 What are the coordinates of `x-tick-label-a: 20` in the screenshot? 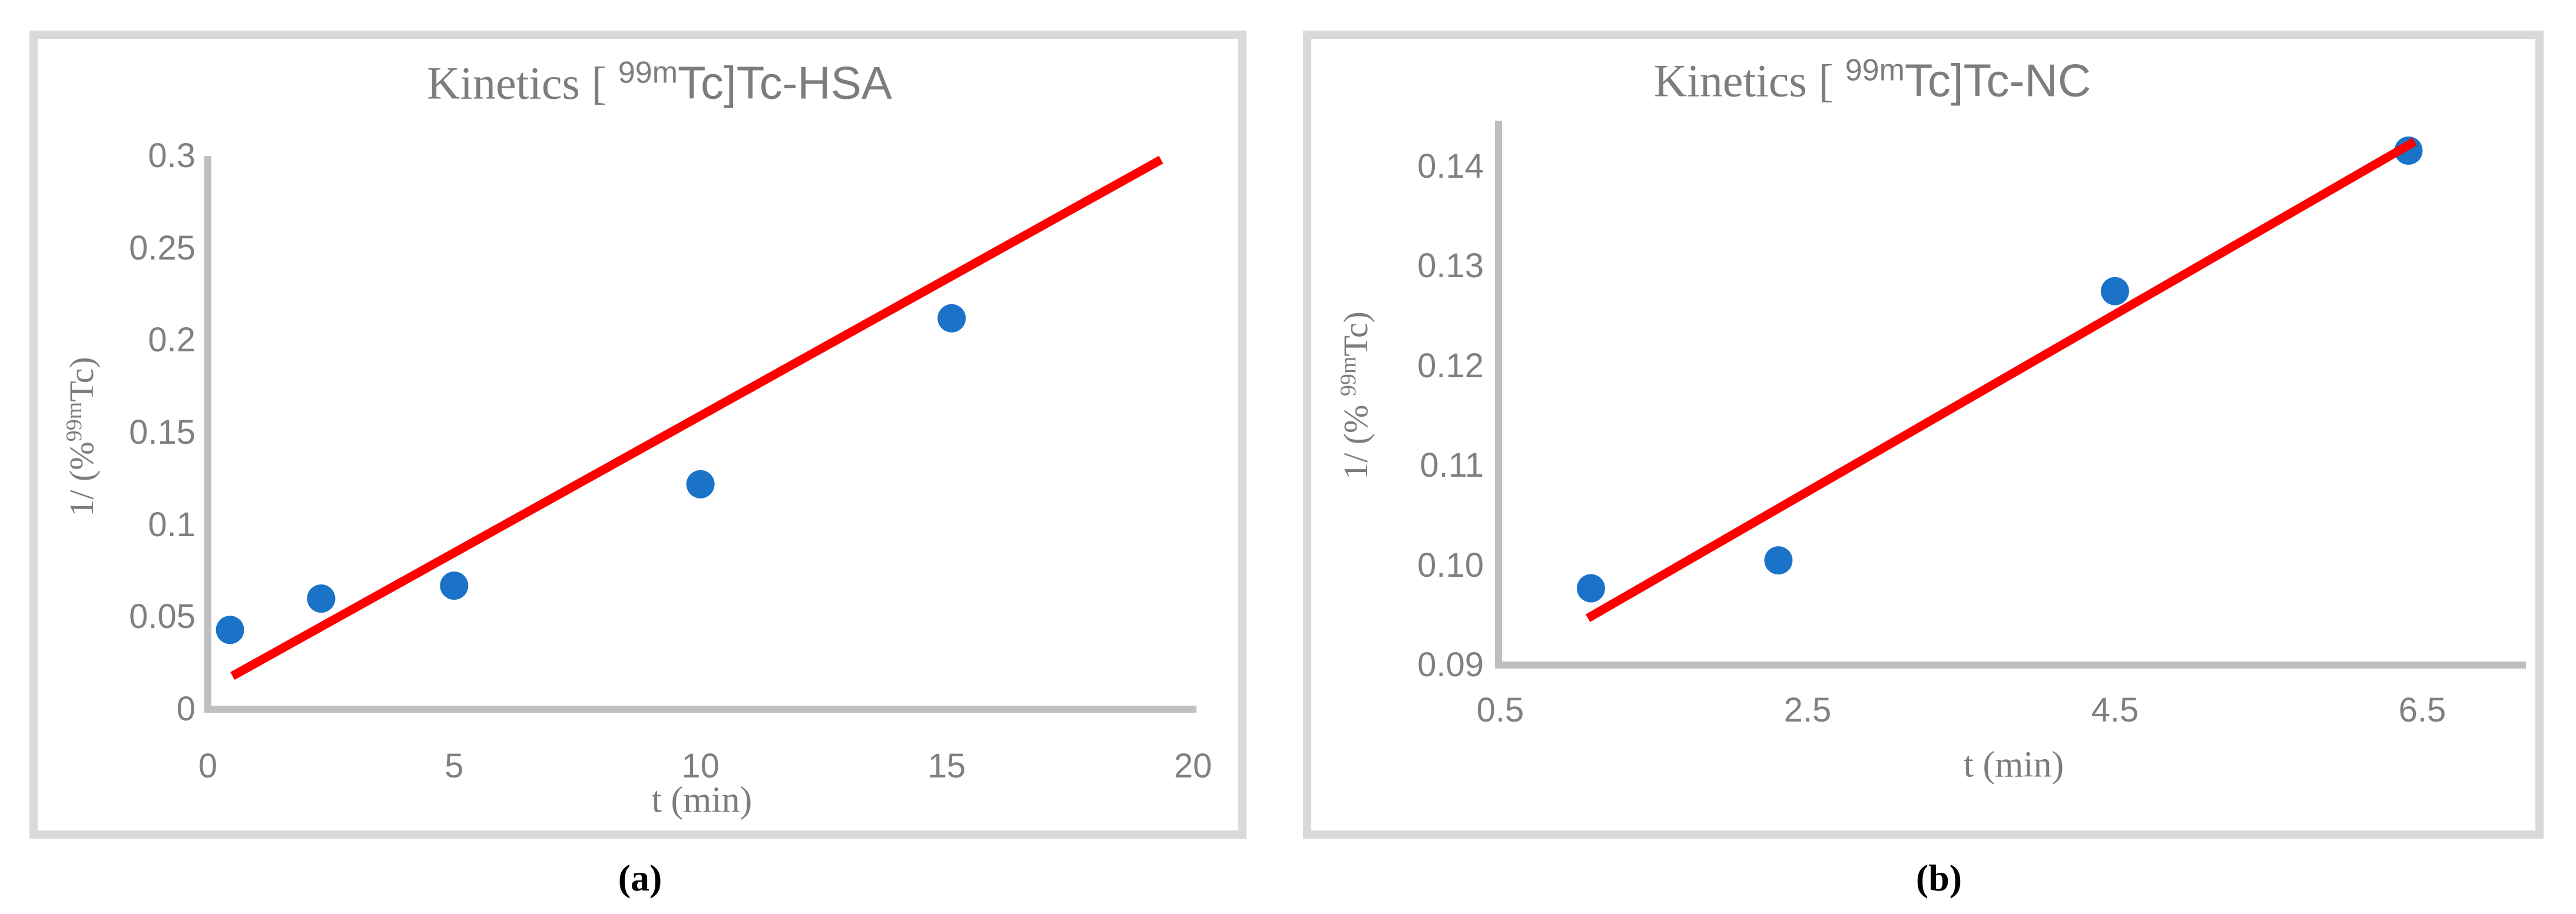 It's located at (1192, 766).